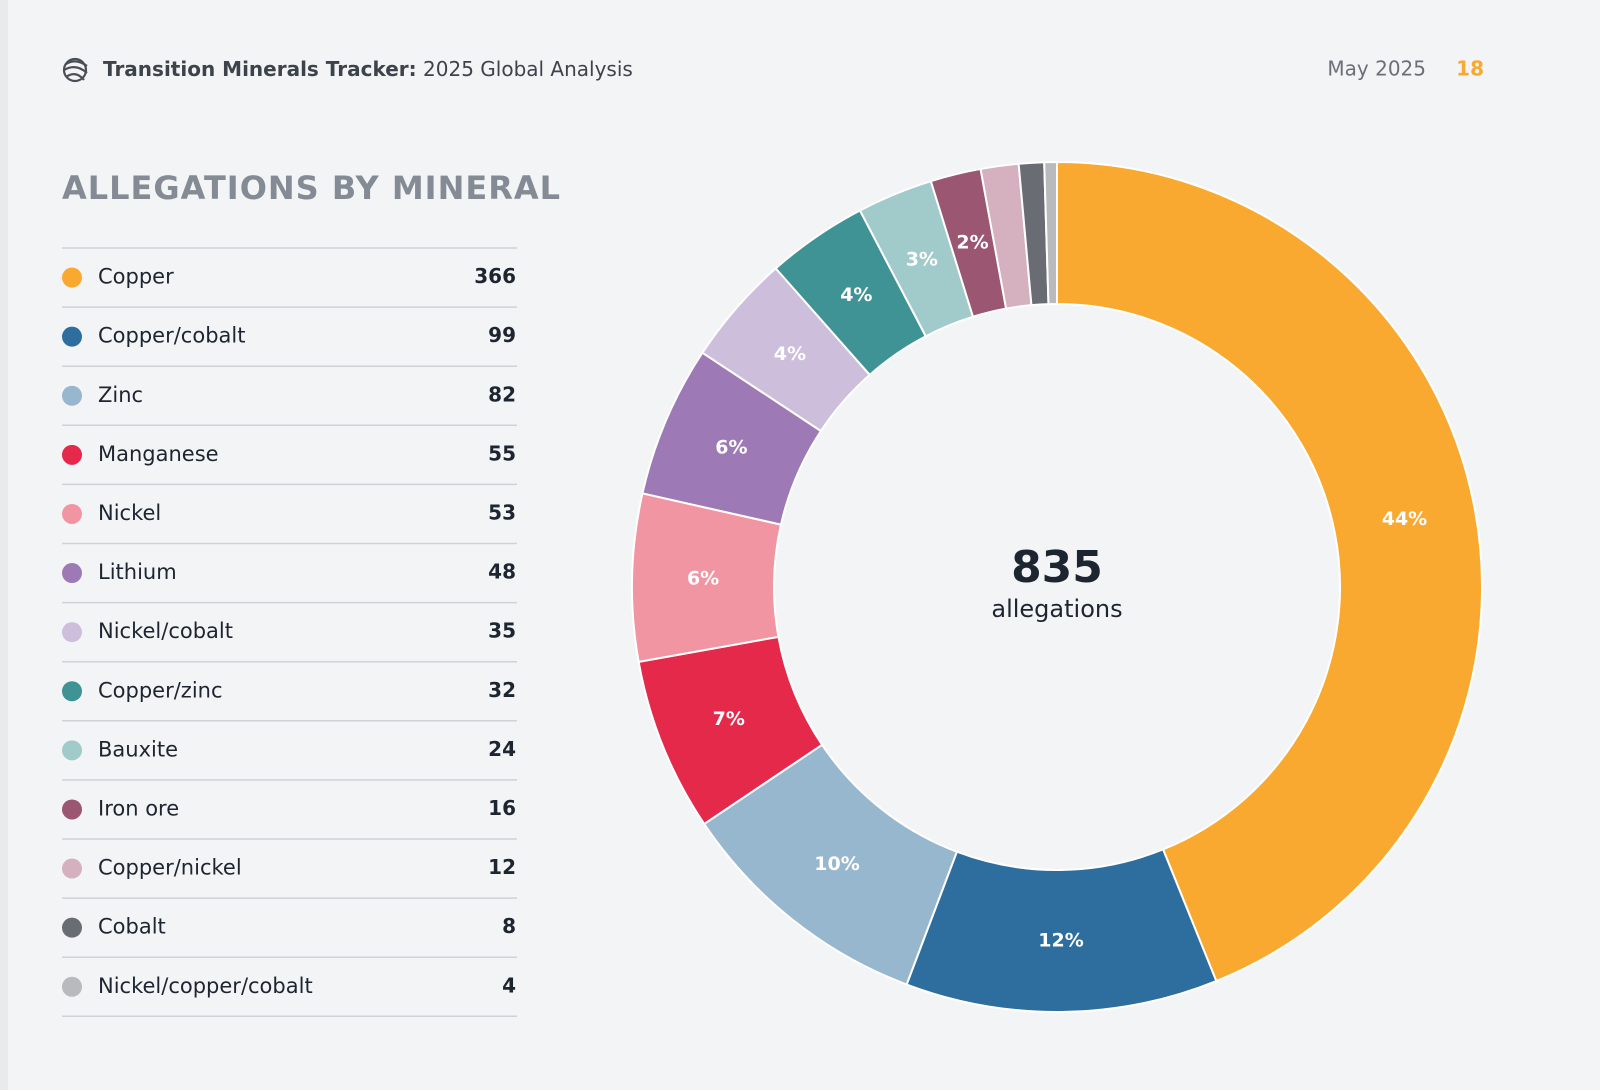  I want to click on legend-label: Nickel/cobalt, so click(165, 631).